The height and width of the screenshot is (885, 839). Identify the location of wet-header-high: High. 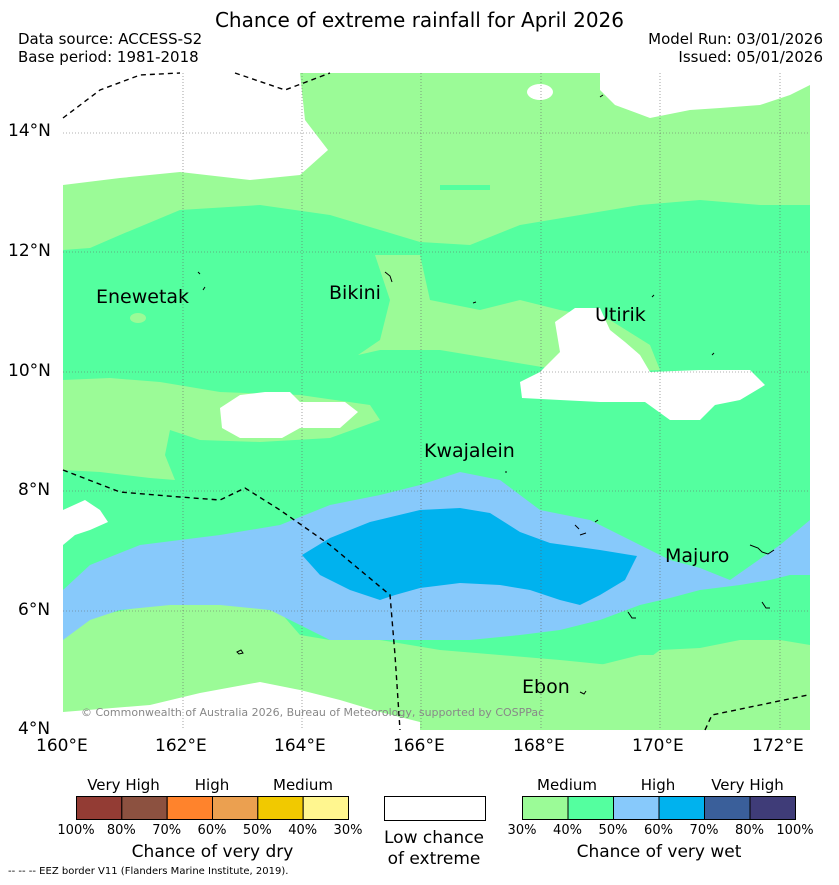
(658, 785).